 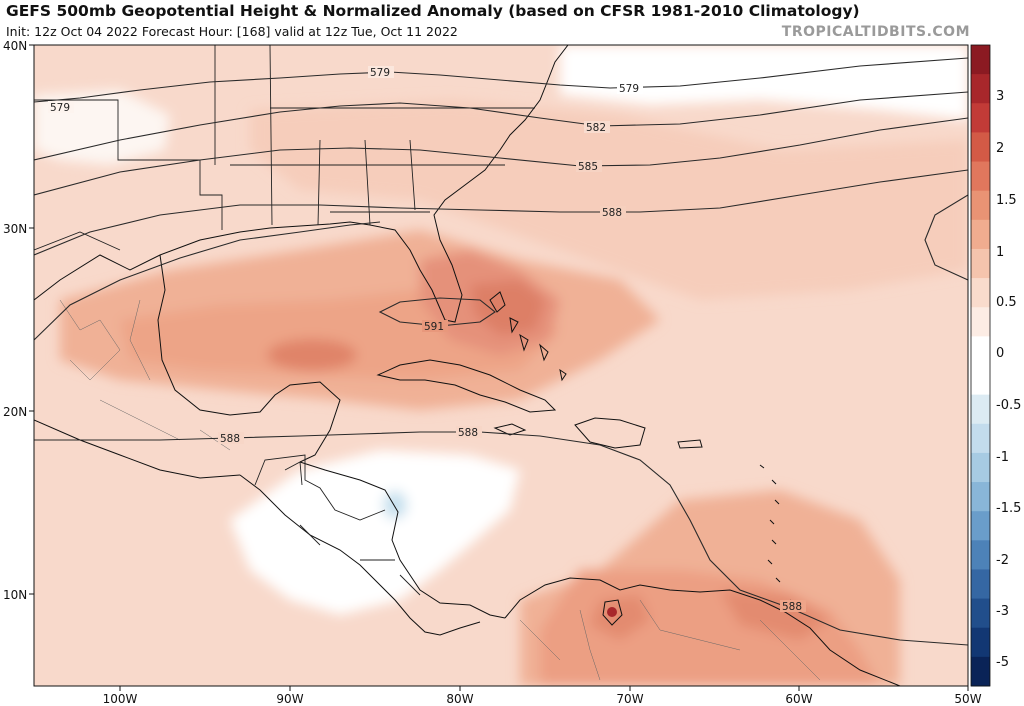 I want to click on colorbar-label: -1.5, so click(x=1008, y=508).